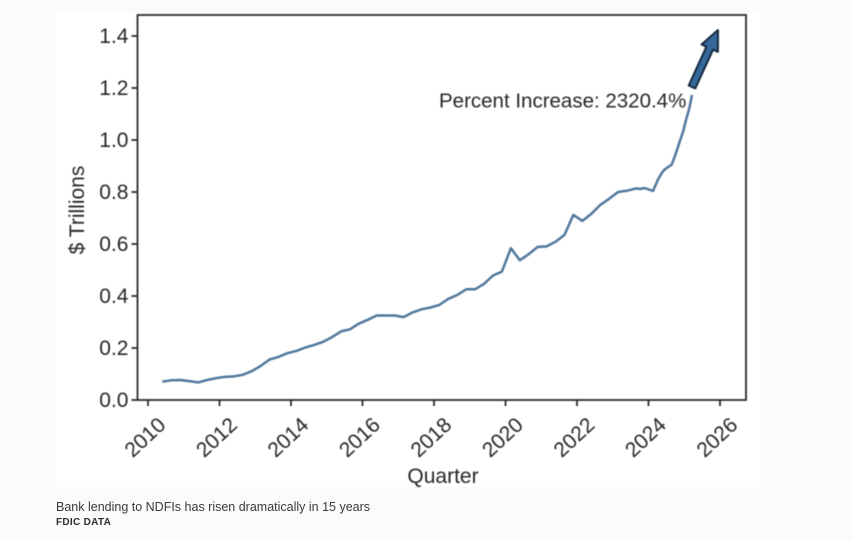 The image size is (853, 541). Describe the element at coordinates (114, 296) in the screenshot. I see `svg-text: 0.4` at that location.